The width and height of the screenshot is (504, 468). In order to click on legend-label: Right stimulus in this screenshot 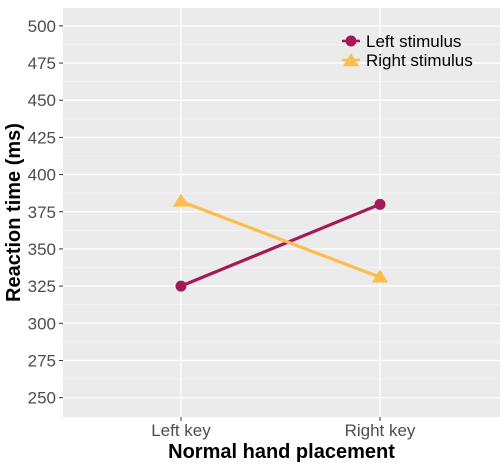, I will do `click(419, 60)`.